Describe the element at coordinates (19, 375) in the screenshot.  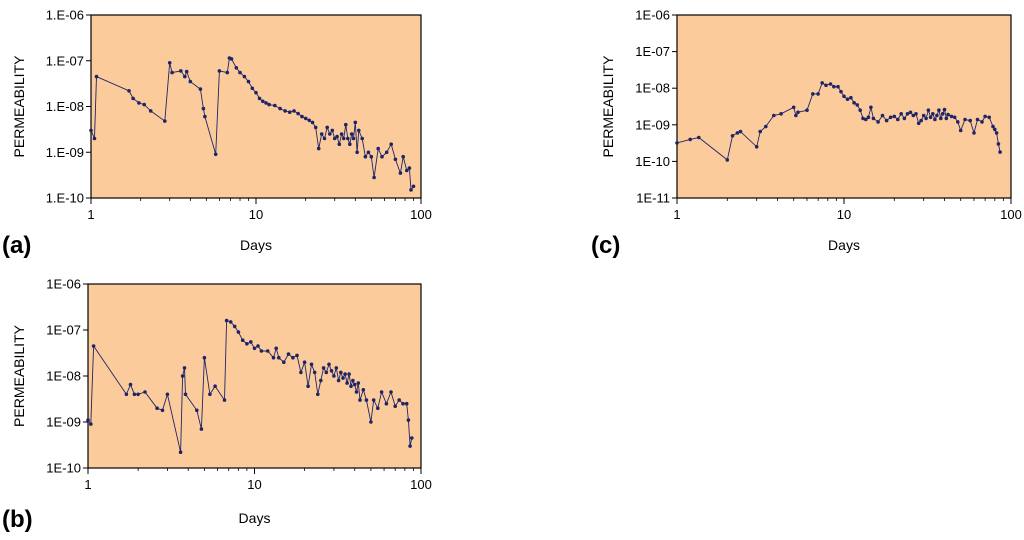
I see `y-axis-label: PERMEABILITY` at that location.